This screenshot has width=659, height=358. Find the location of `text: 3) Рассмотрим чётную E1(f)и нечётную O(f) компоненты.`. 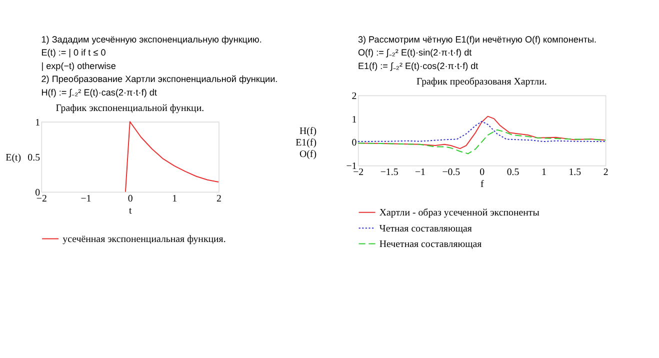

text: 3) Рассмотрим чётную E1(f)и нечётную O(f) компоненты. is located at coordinates (477, 39).